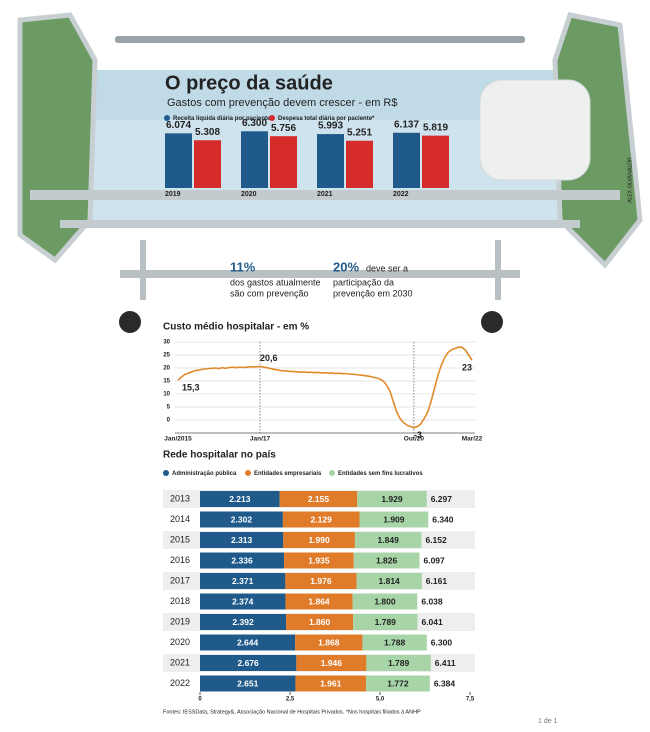  What do you see at coordinates (283, 128) in the screenshot?
I see `data-label: 5.756` at bounding box center [283, 128].